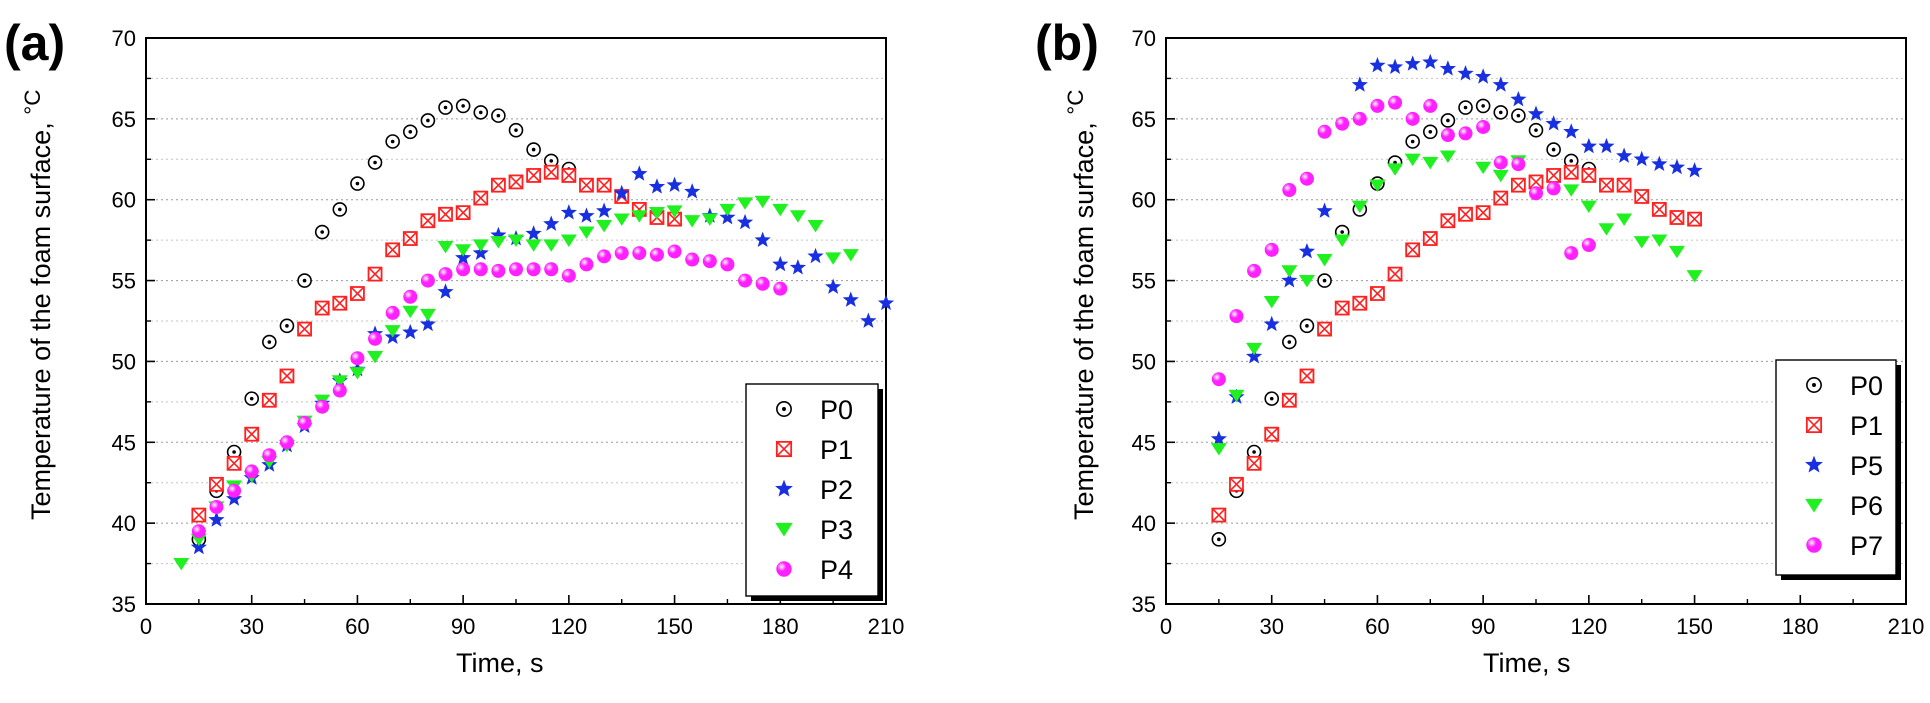  What do you see at coordinates (836, 570) in the screenshot?
I see `legend-label: P4` at bounding box center [836, 570].